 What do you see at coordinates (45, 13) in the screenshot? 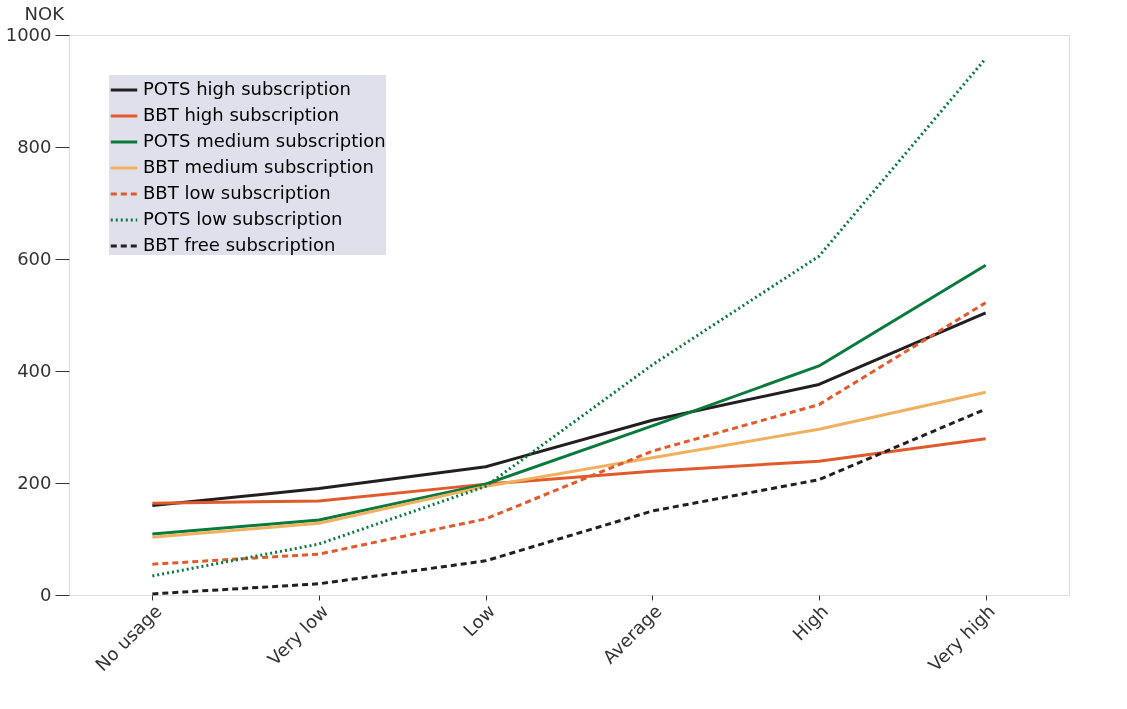
I see `y-axis-title: NOK` at bounding box center [45, 13].